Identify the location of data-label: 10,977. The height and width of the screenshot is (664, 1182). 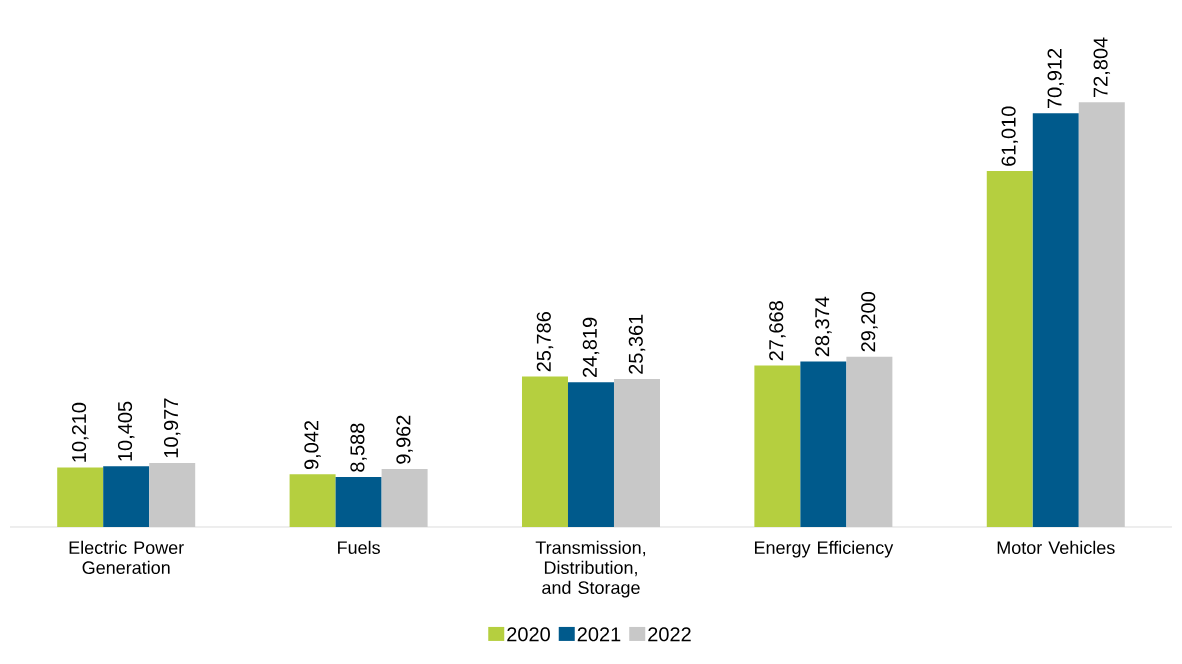
(172, 428).